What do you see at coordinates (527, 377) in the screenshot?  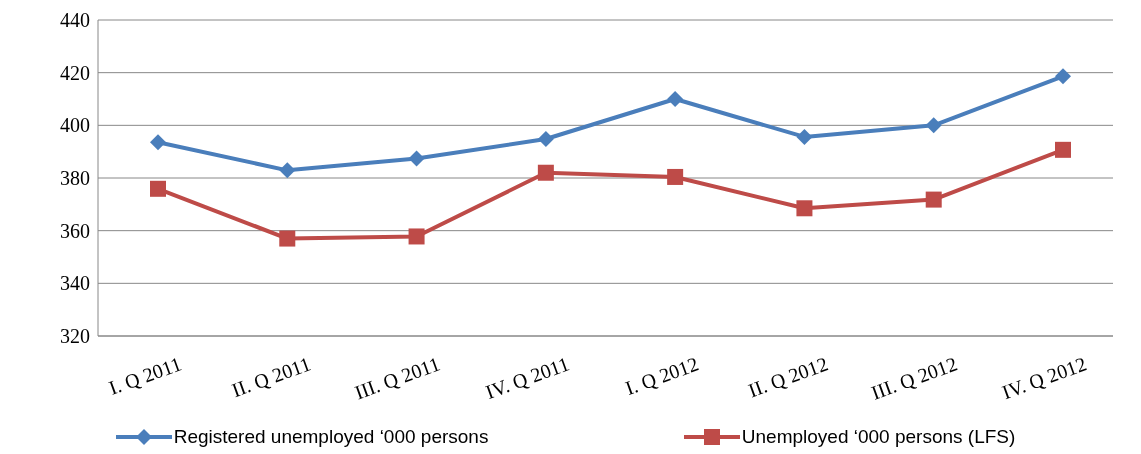 I see `x-tick-label: IV. Q 2011` at bounding box center [527, 377].